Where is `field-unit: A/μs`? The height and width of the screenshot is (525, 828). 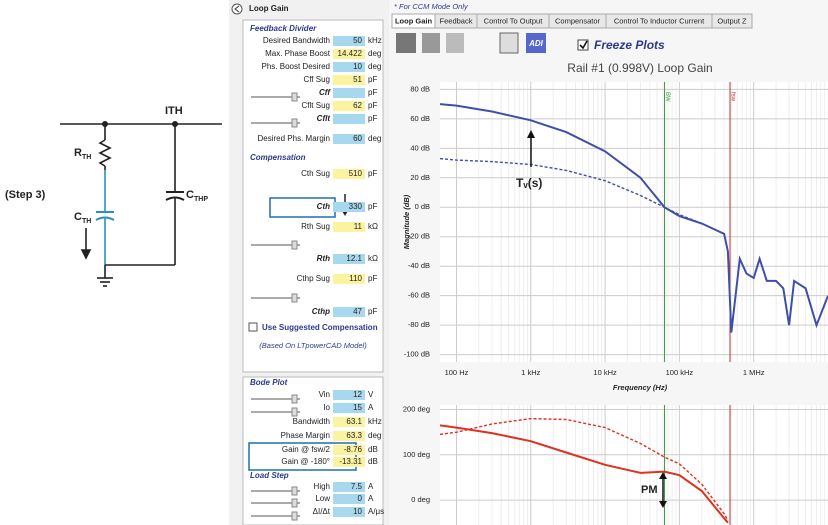 field-unit: A/μs is located at coordinates (376, 511).